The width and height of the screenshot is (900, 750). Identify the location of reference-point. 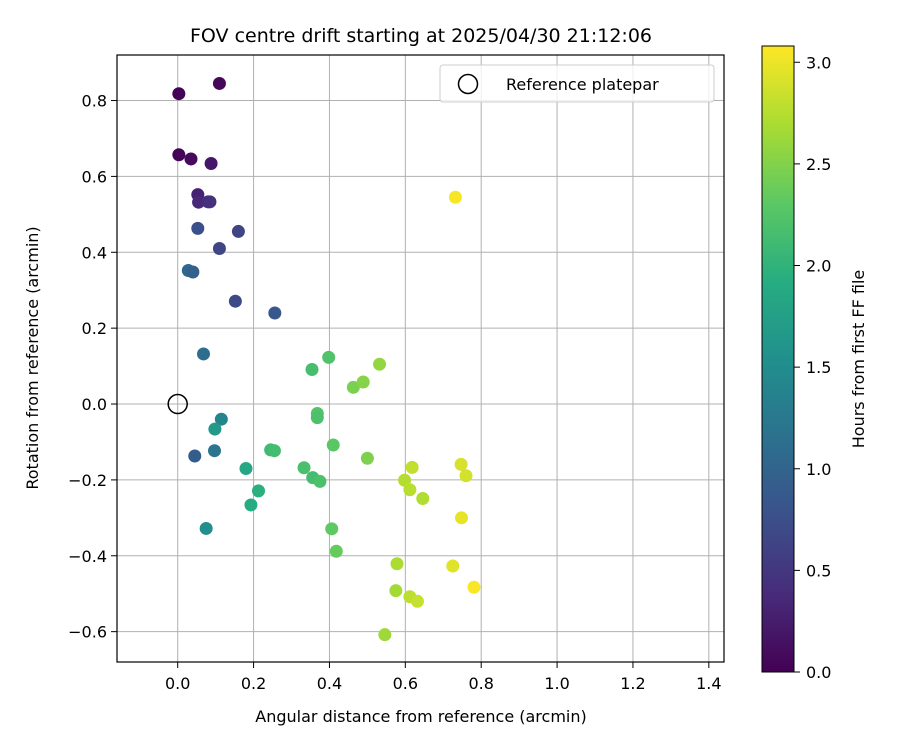
(177, 404).